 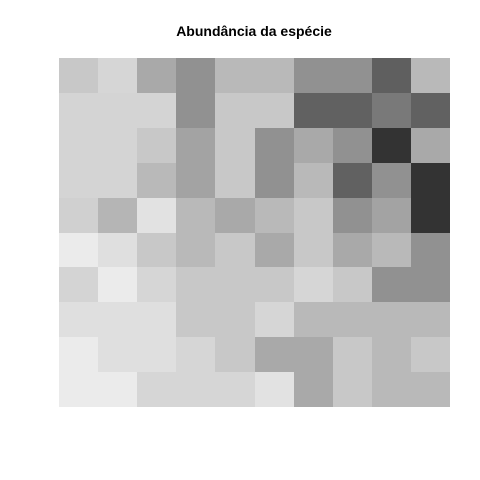 I want to click on heatmap-cell-r7-c7, so click(x=313, y=284).